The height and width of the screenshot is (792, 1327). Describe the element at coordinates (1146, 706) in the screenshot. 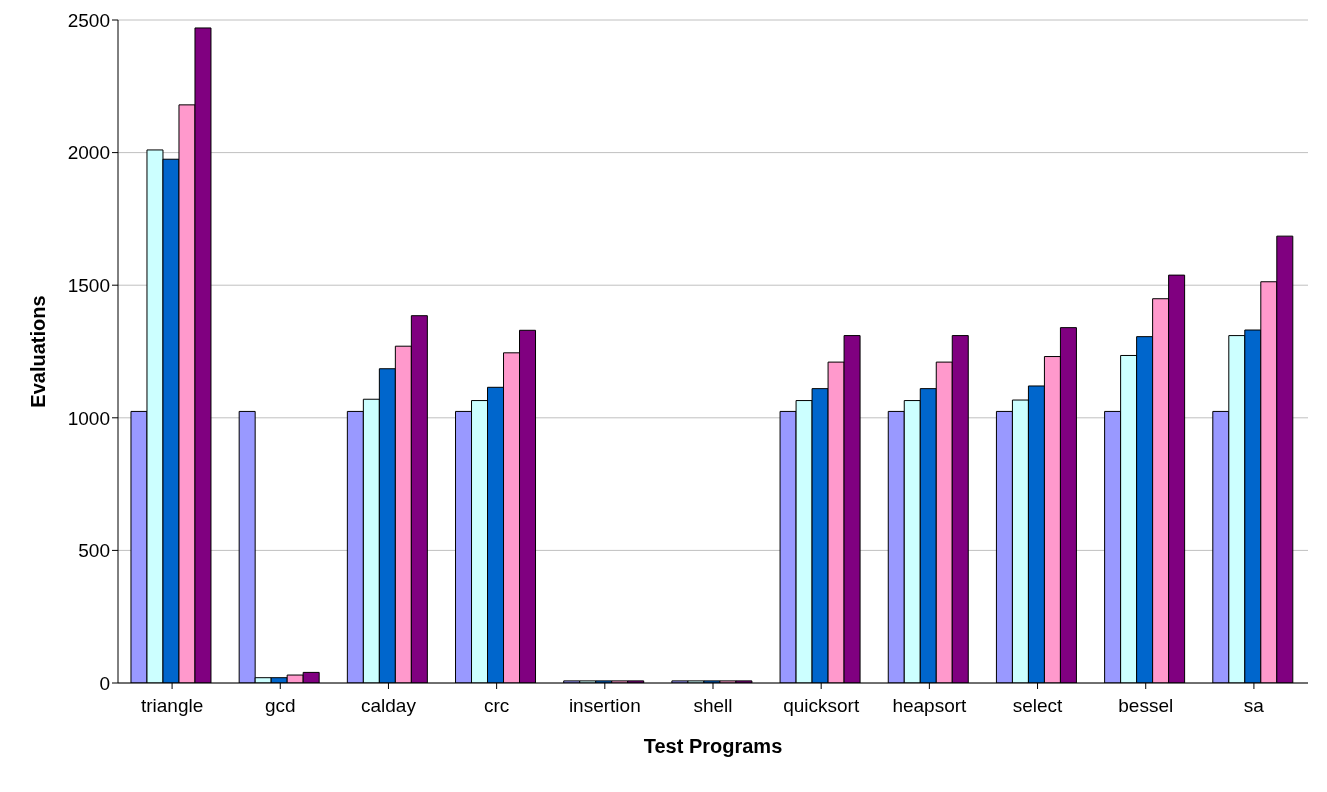

I see `x-tick-label: bessel` at that location.